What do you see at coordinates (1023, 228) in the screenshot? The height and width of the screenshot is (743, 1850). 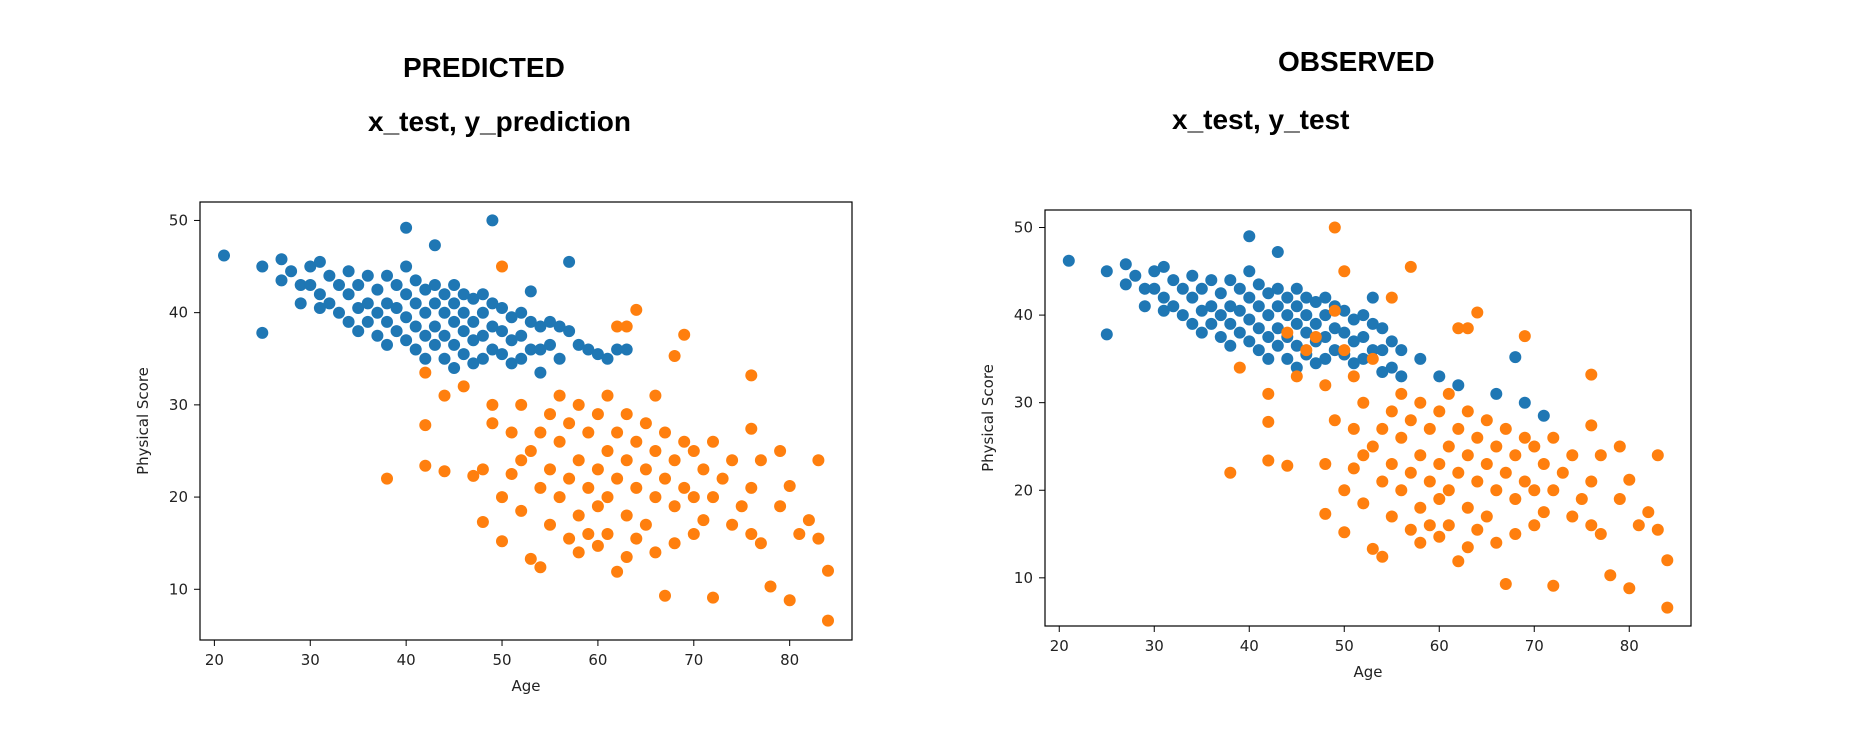 I see `chart-2-y-tick-label: 50` at bounding box center [1023, 228].